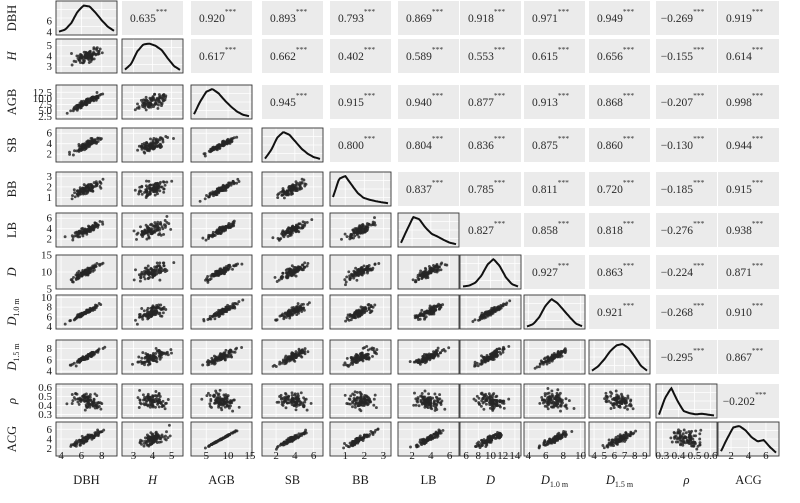 The width and height of the screenshot is (800, 503). I want to click on correlation-label-DBH-AGB: 0.920***, so click(217, 16).